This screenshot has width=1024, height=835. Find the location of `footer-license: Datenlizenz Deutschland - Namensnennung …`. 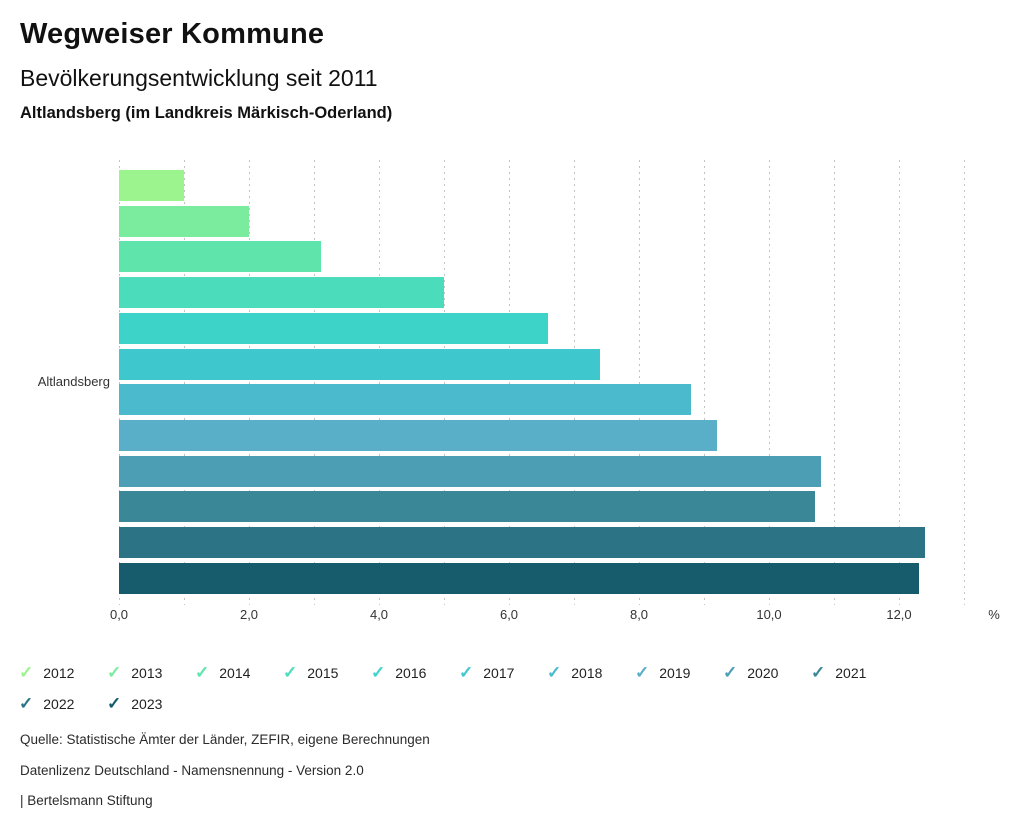

footer-license: Datenlizenz Deutschland - Namensnennung … is located at coordinates (192, 770).